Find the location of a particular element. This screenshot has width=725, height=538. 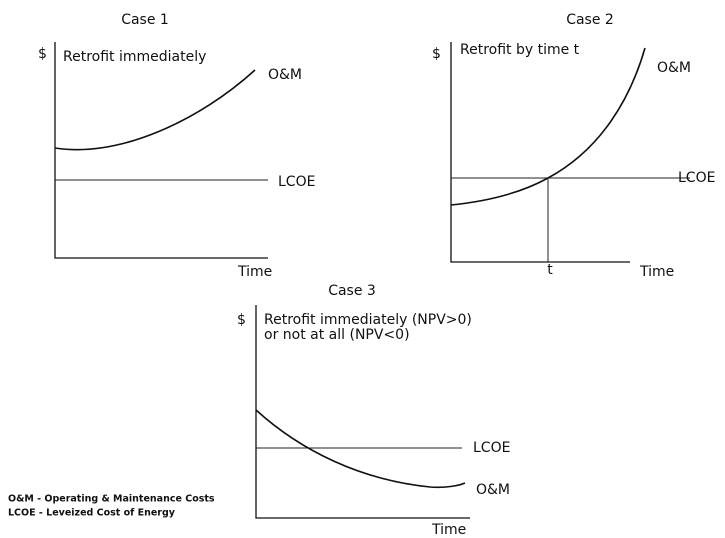

panel-title: Case 3 is located at coordinates (352, 291).